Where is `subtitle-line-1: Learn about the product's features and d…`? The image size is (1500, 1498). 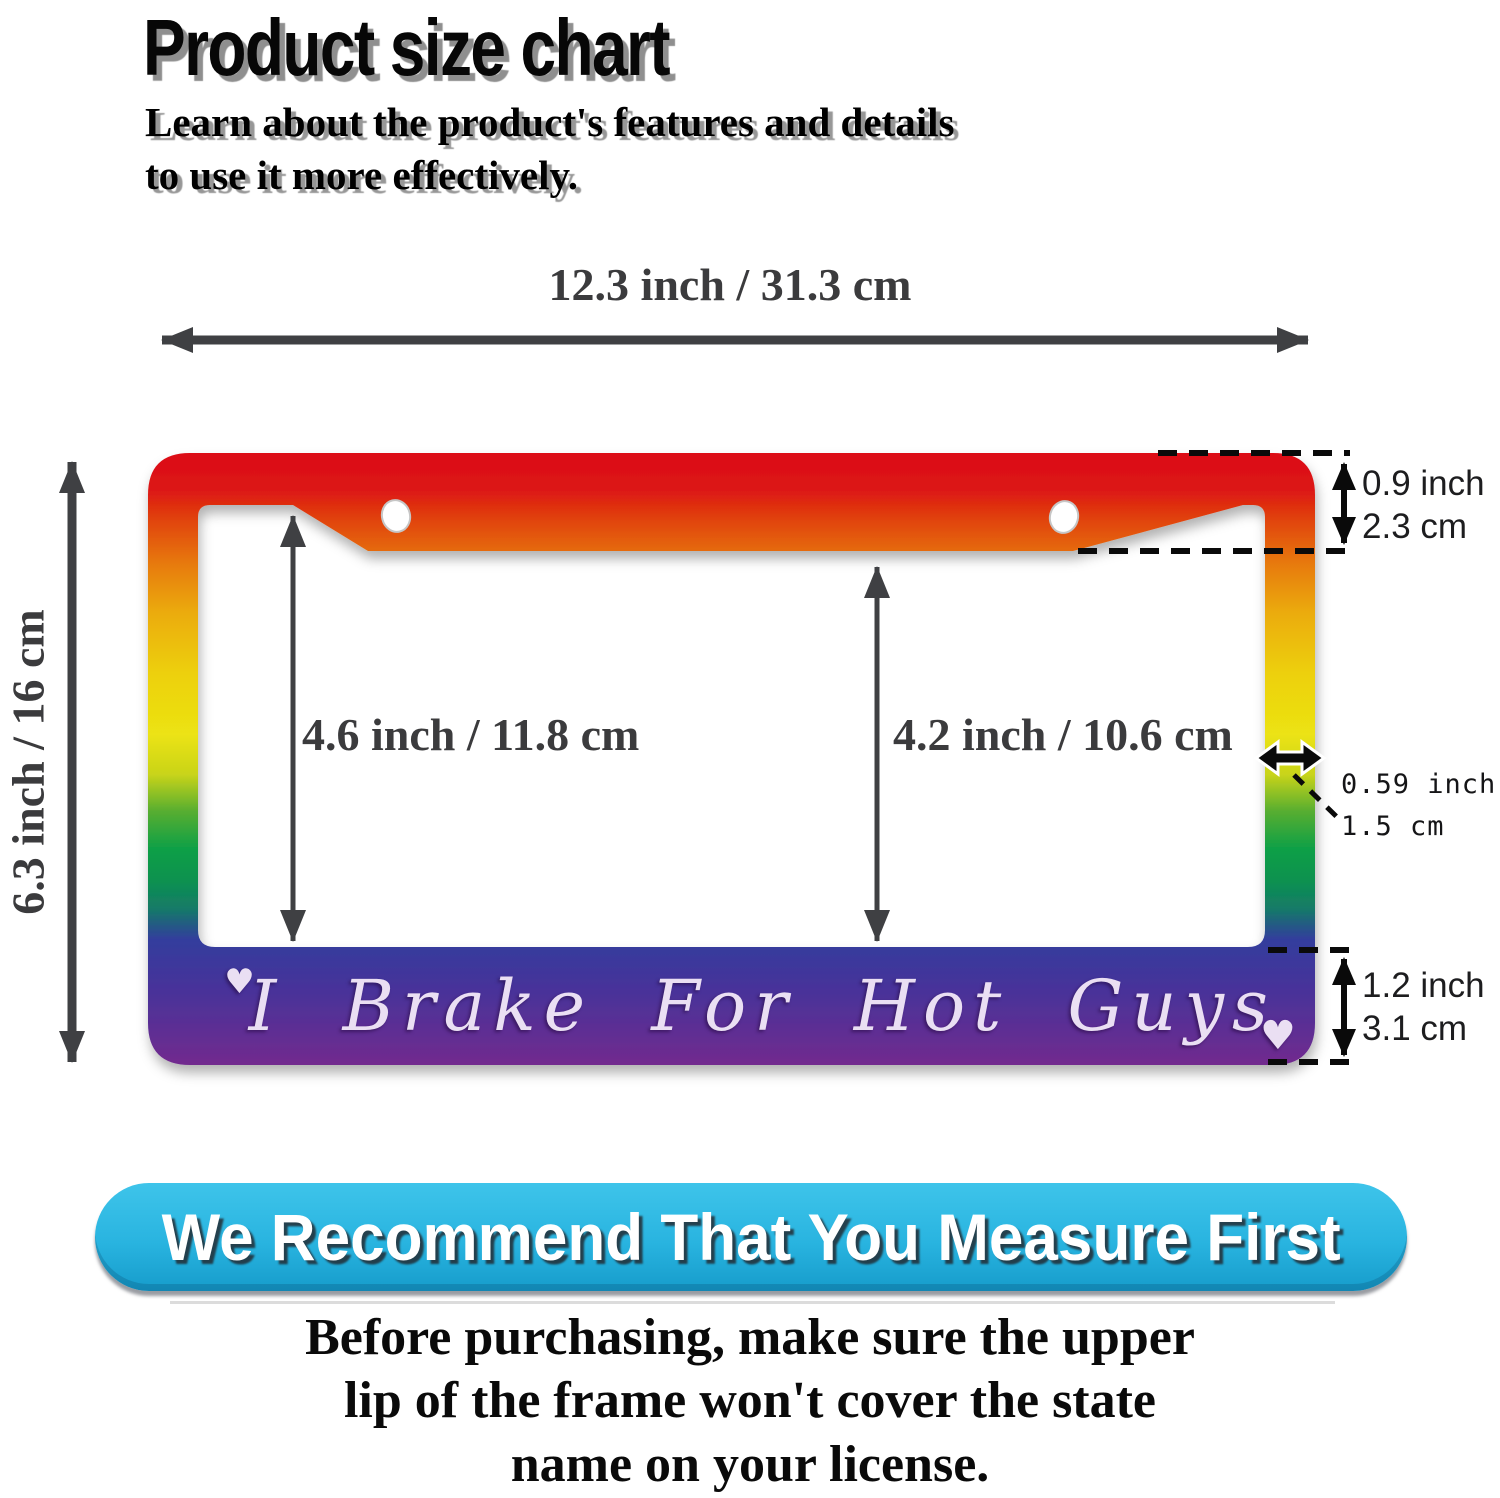
subtitle-line-1: Learn about the product's features and d… is located at coordinates (550, 122).